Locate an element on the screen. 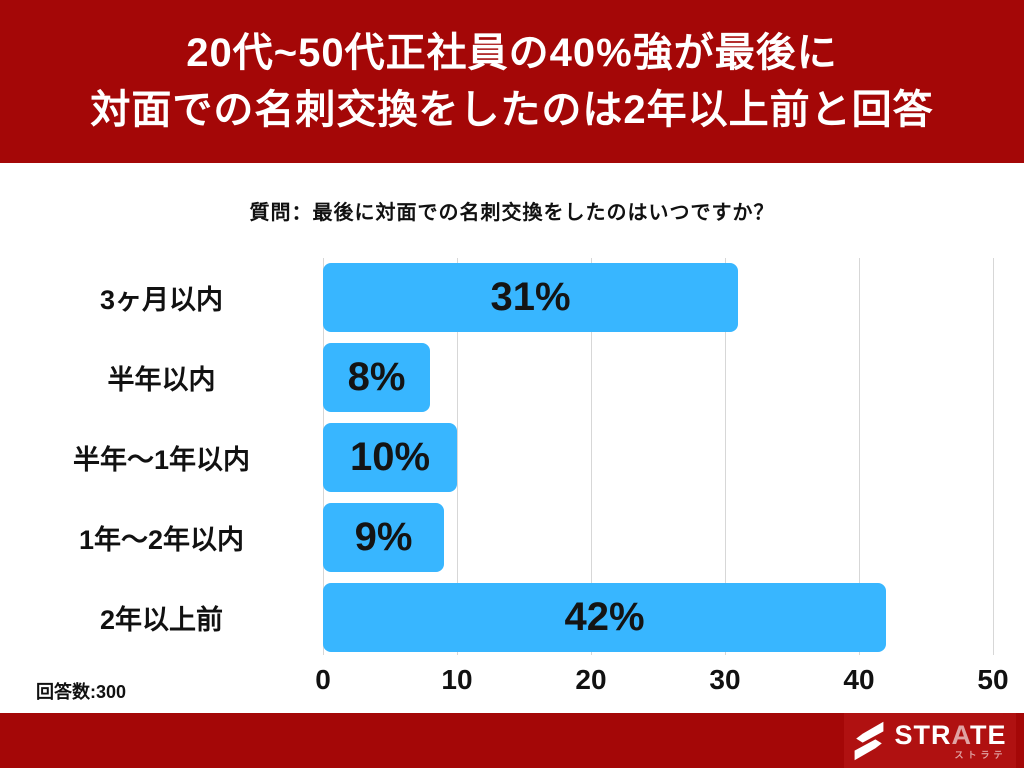  x-tick-label: 30 is located at coordinates (725, 679).